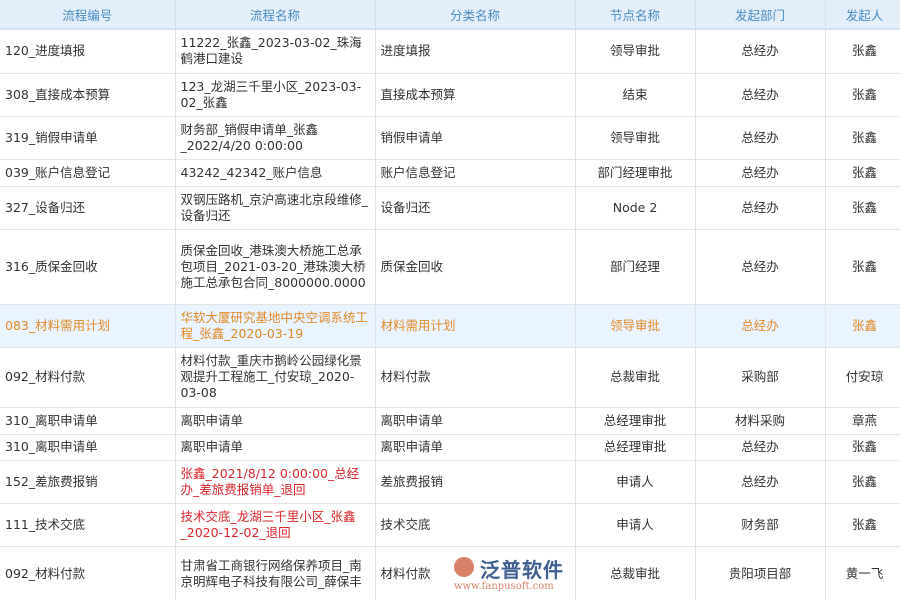 The width and height of the screenshot is (900, 600). What do you see at coordinates (275, 51) in the screenshot?
I see `cell-name: 11222_张鑫_2023-03-02_珠海鹤港口建设` at bounding box center [275, 51].